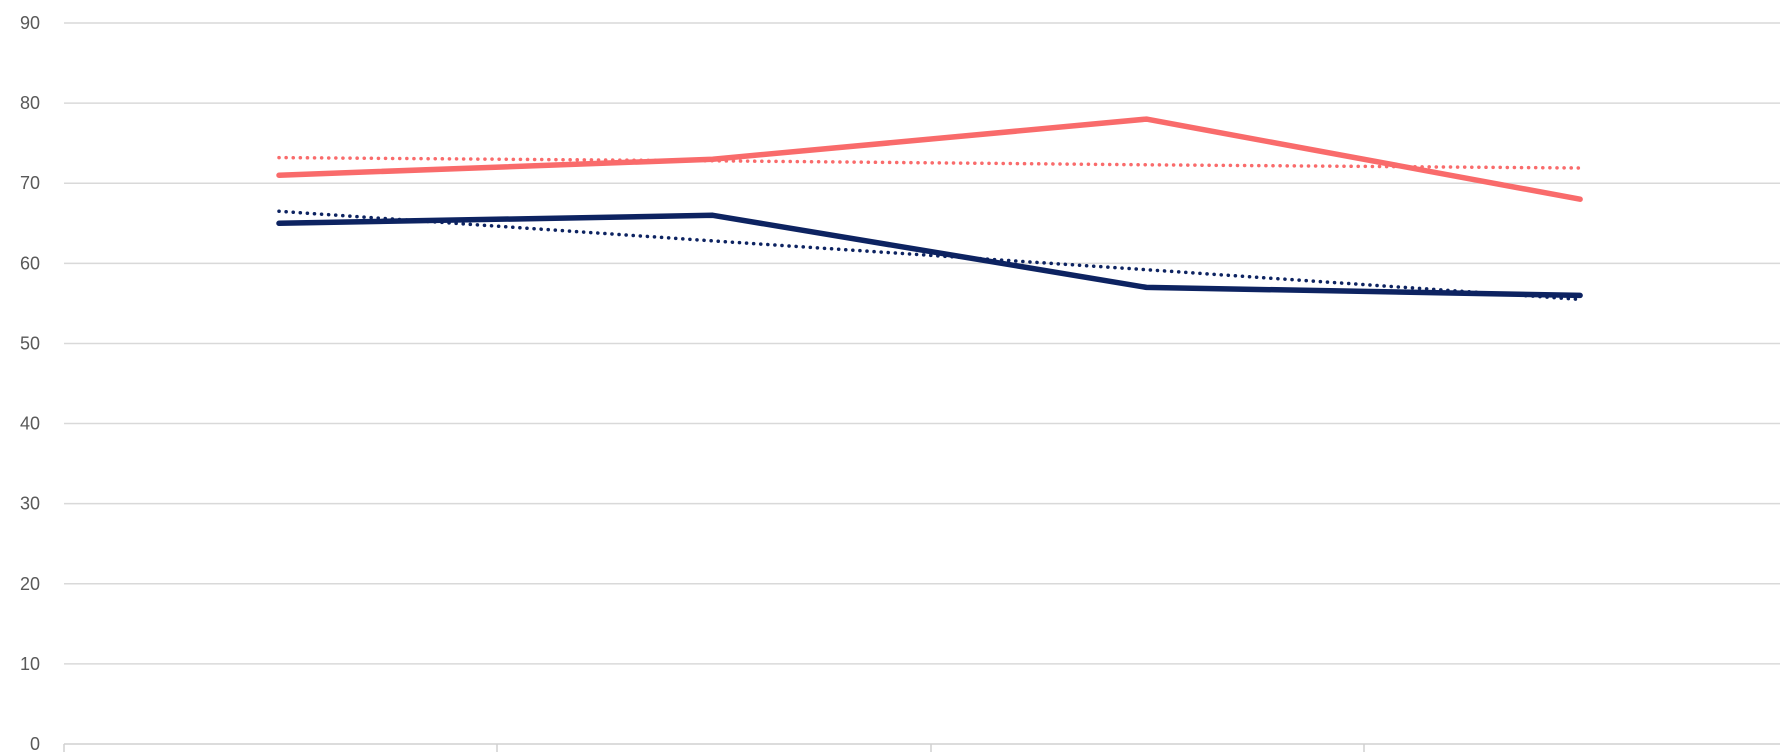  I want to click on y-tick-label: 70, so click(30, 183).